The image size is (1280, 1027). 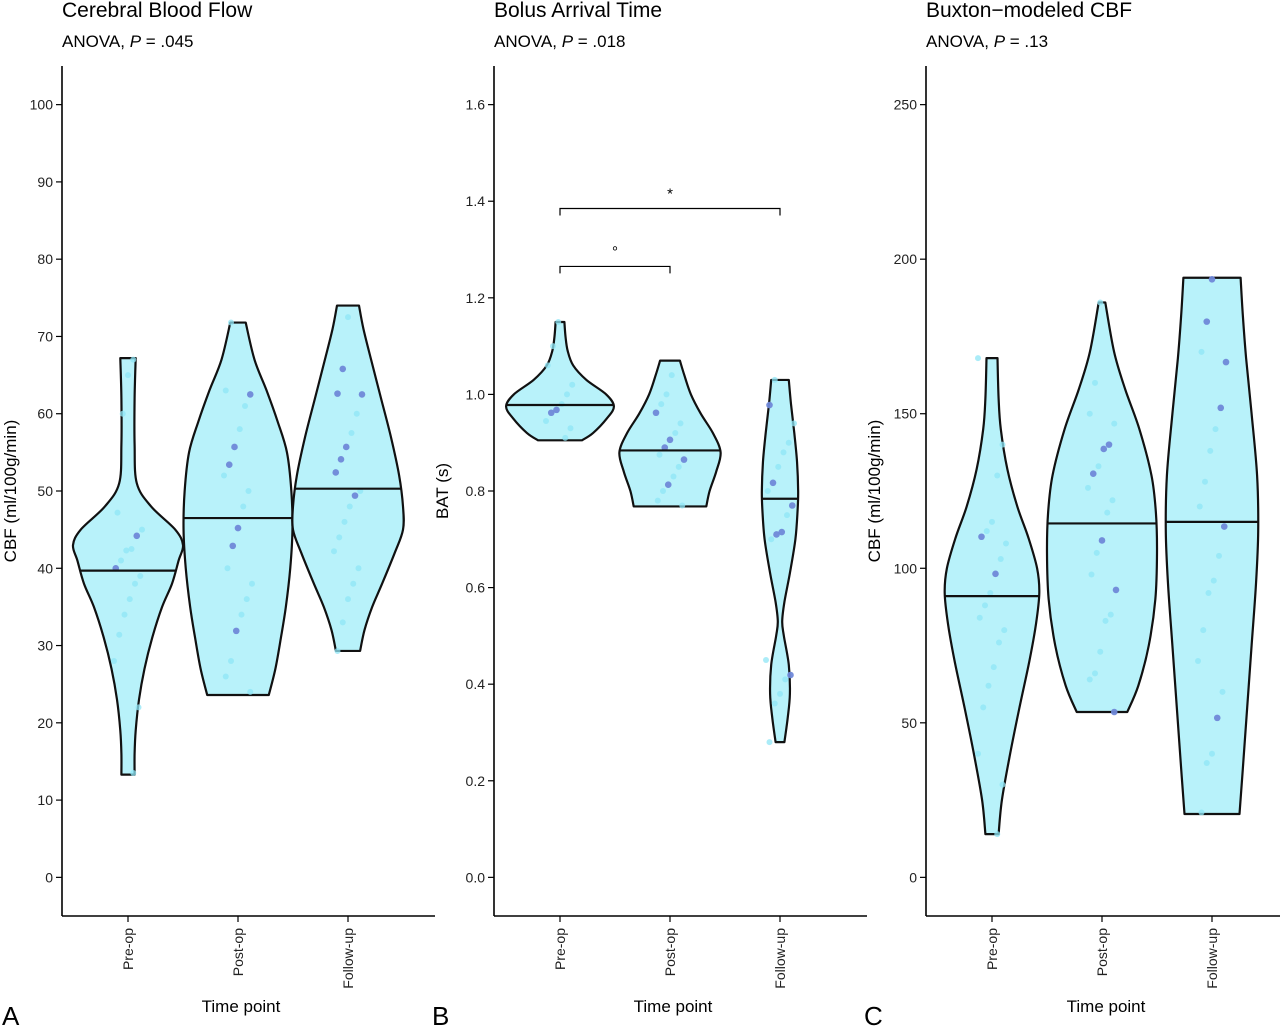 What do you see at coordinates (45, 723) in the screenshot?
I see `y-tick-label: 20` at bounding box center [45, 723].